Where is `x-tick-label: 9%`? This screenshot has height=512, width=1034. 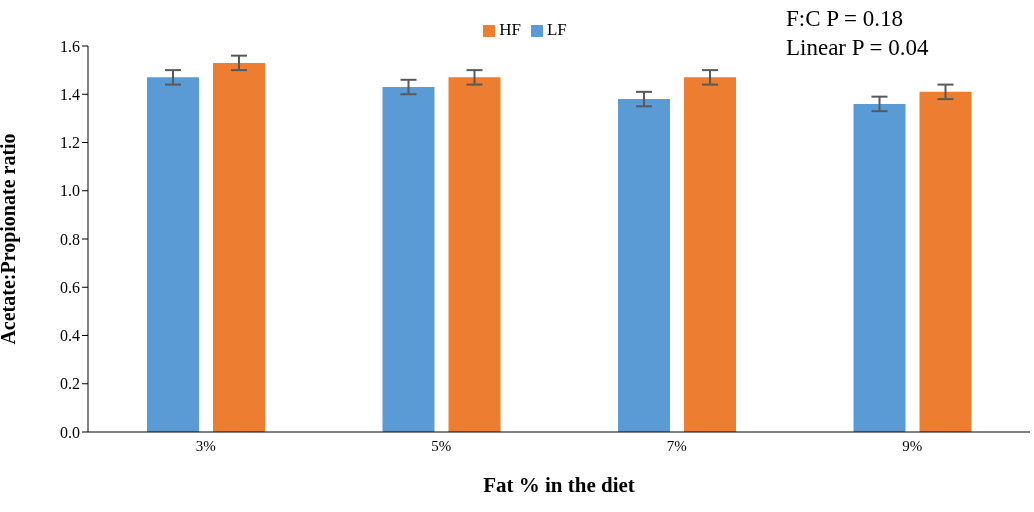
x-tick-label: 9% is located at coordinates (912, 445).